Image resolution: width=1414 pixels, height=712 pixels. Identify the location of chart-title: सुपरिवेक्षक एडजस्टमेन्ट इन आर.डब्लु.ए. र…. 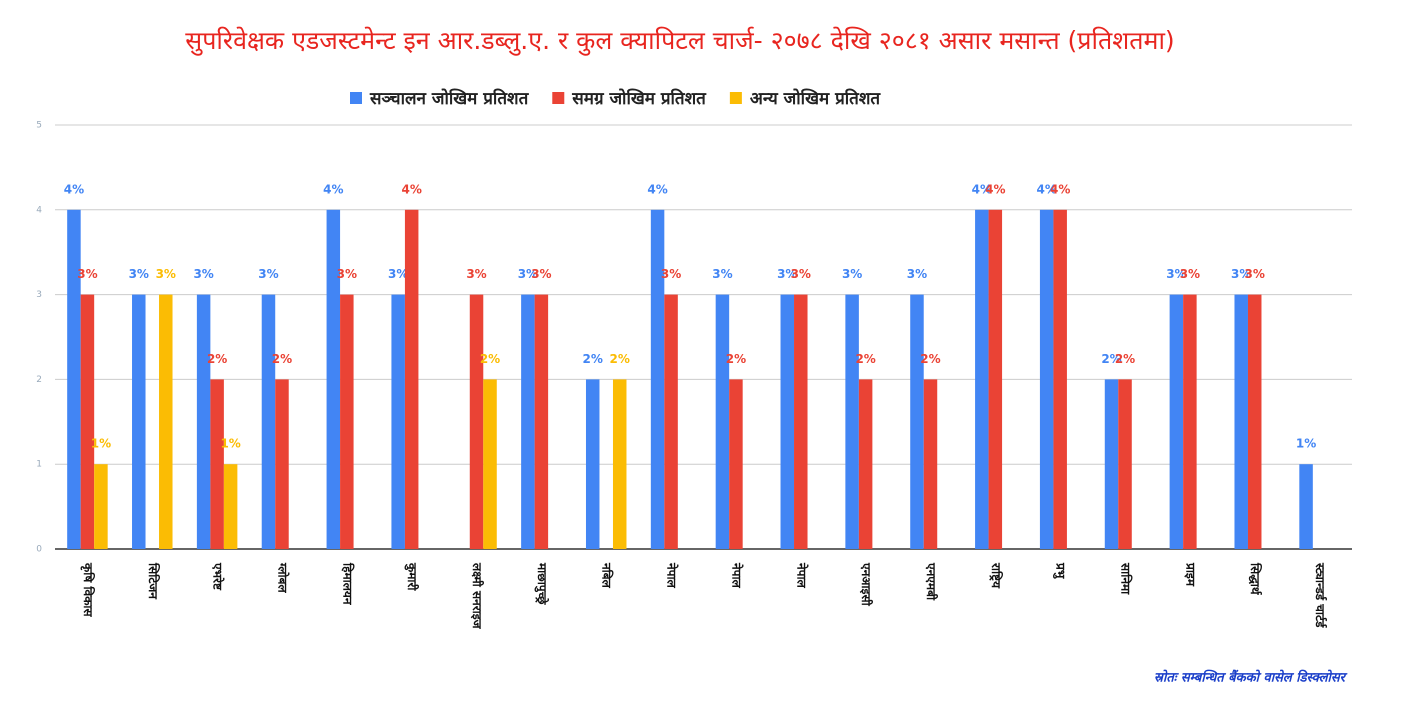
(679, 41).